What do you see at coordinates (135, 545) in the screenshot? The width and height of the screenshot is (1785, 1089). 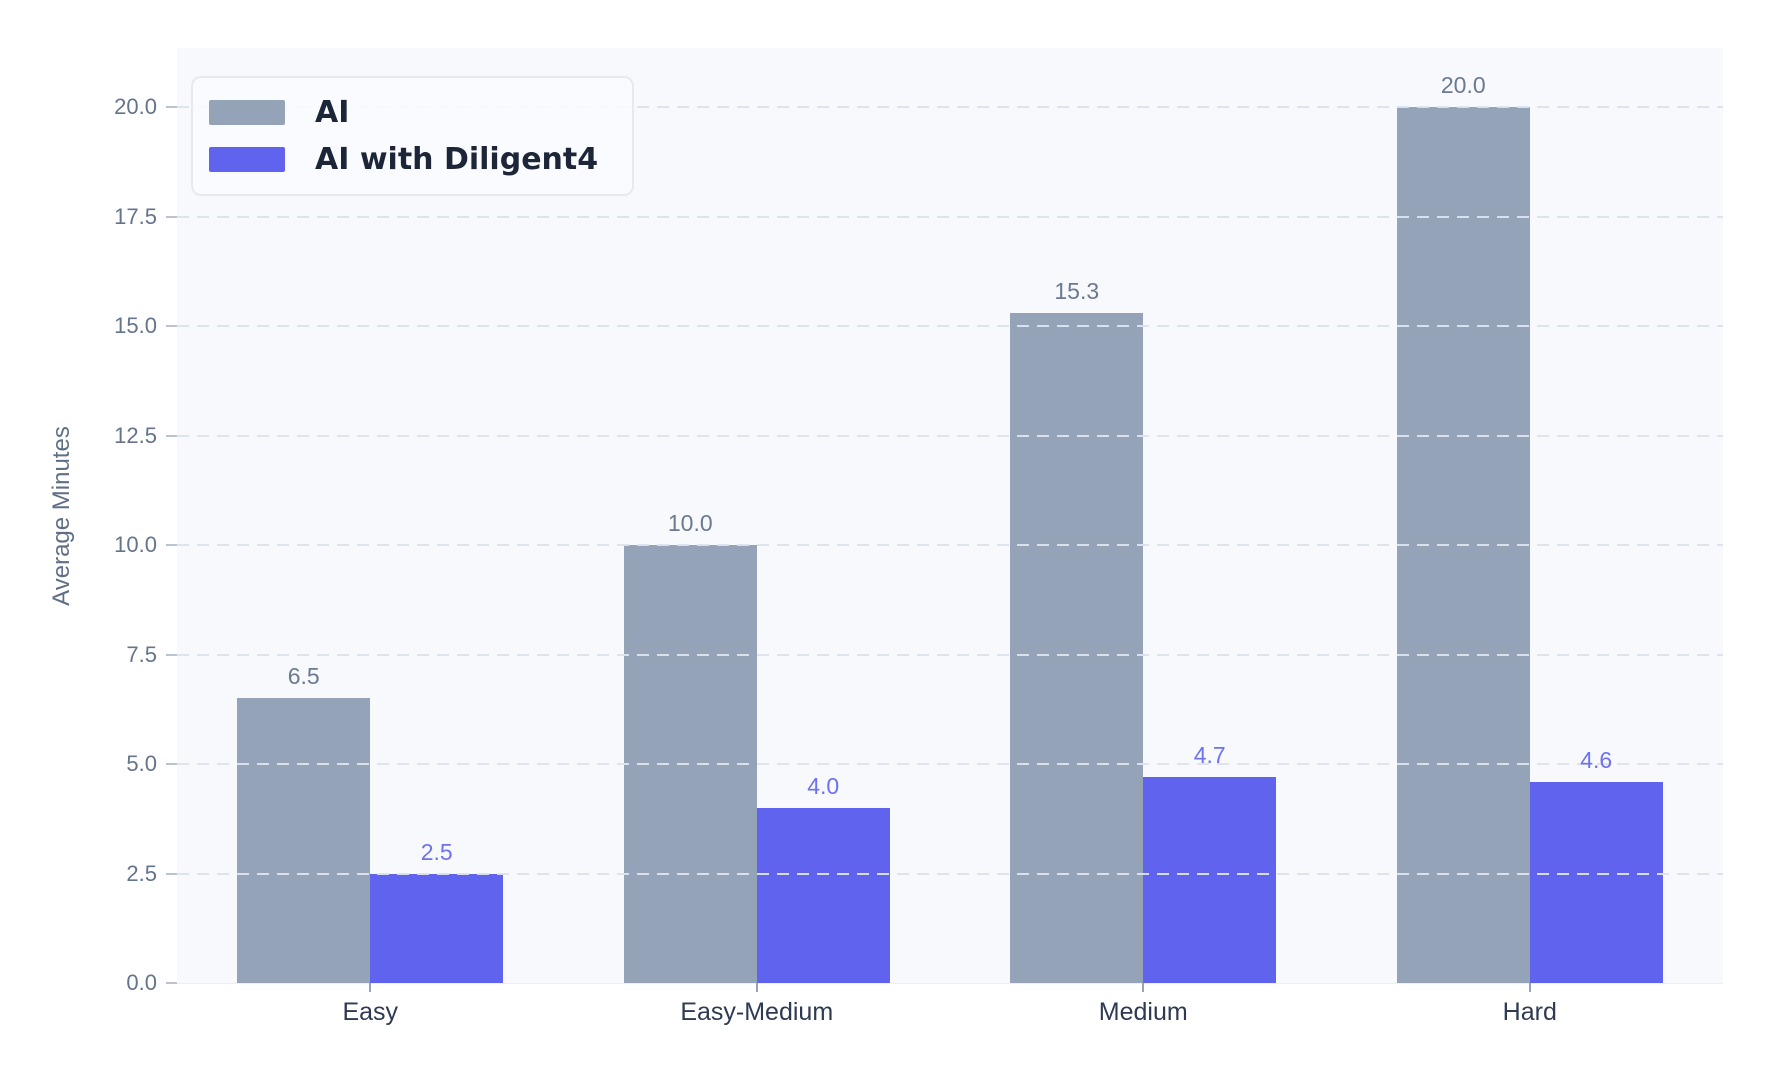 I see `ytick-label: 10.0` at bounding box center [135, 545].